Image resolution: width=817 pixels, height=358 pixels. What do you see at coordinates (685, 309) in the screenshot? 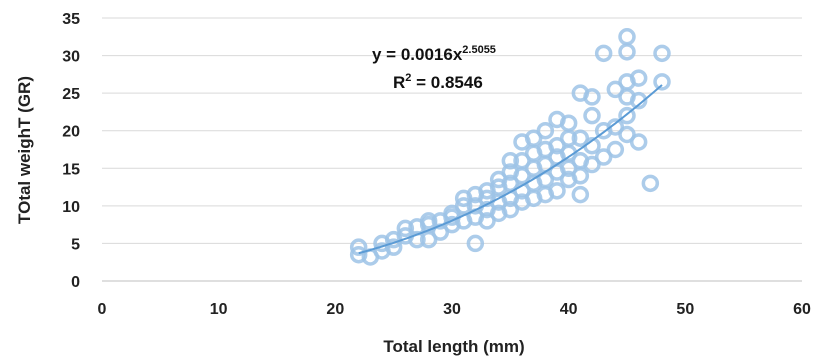
I see `x-tick-label: 50` at bounding box center [685, 309].